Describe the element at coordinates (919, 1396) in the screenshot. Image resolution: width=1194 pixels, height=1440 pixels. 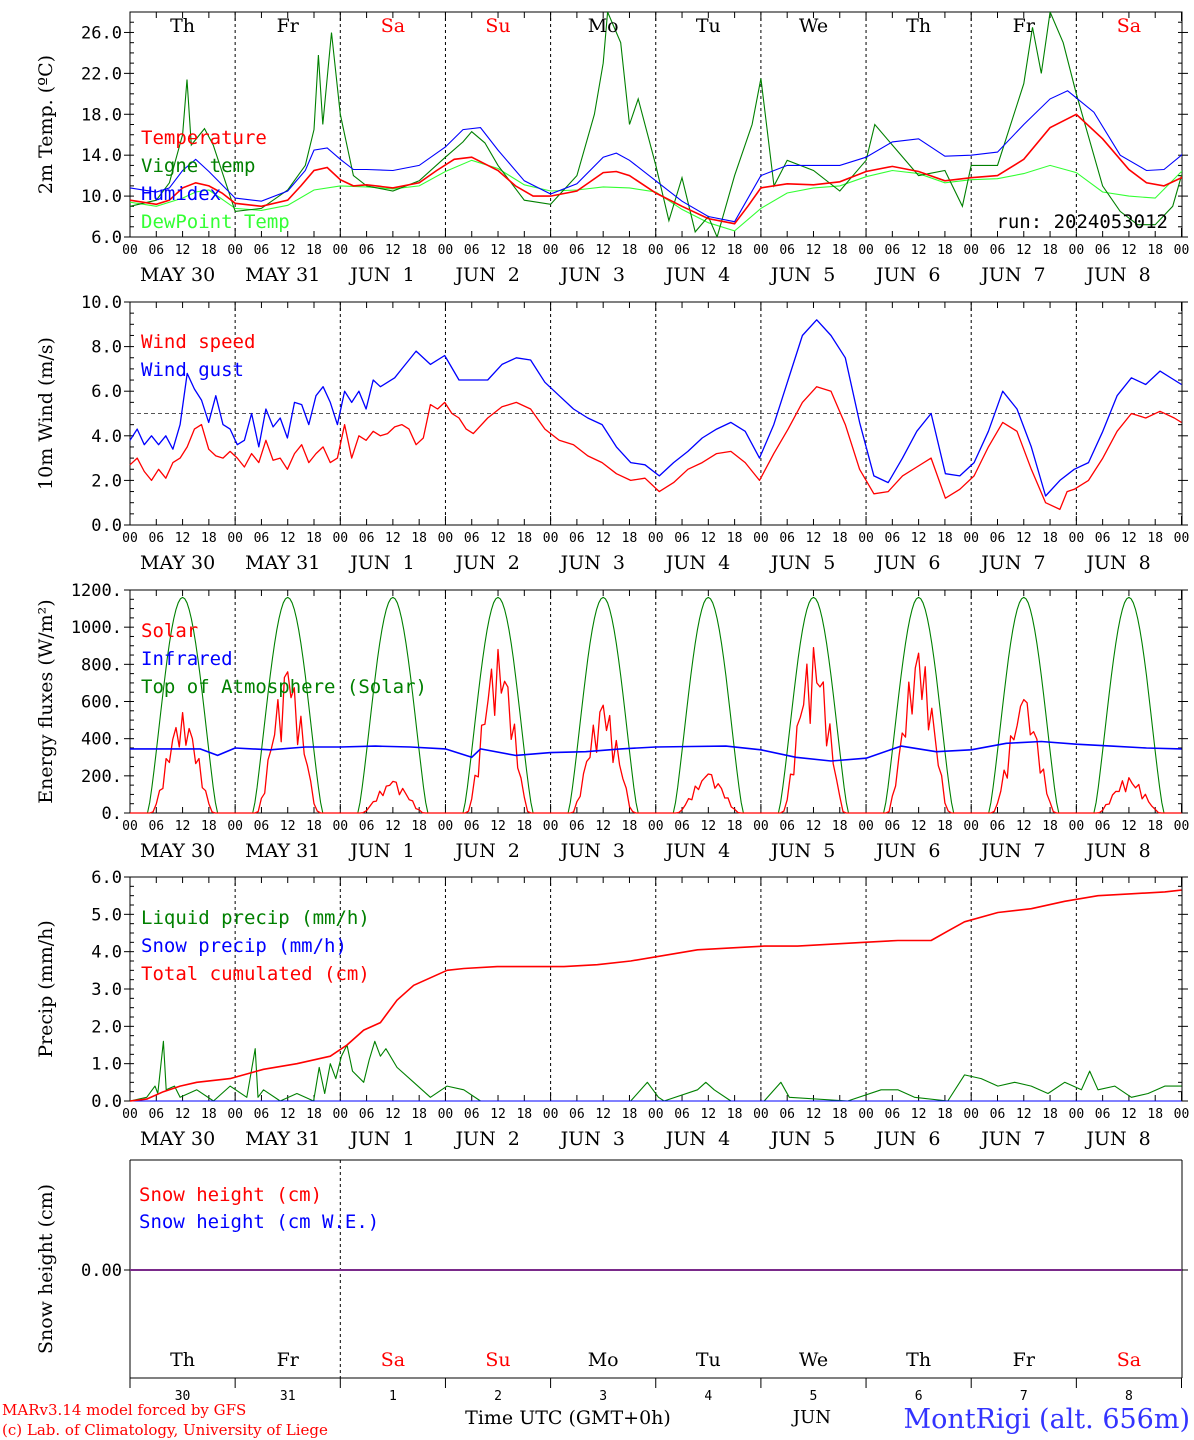
I see `day-number-label: 6` at that location.